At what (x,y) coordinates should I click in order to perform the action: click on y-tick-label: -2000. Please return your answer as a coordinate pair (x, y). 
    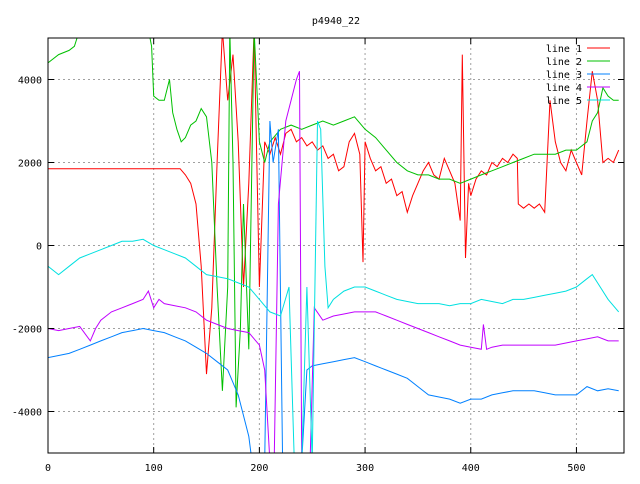
    Looking at the image, I should click on (27, 330).